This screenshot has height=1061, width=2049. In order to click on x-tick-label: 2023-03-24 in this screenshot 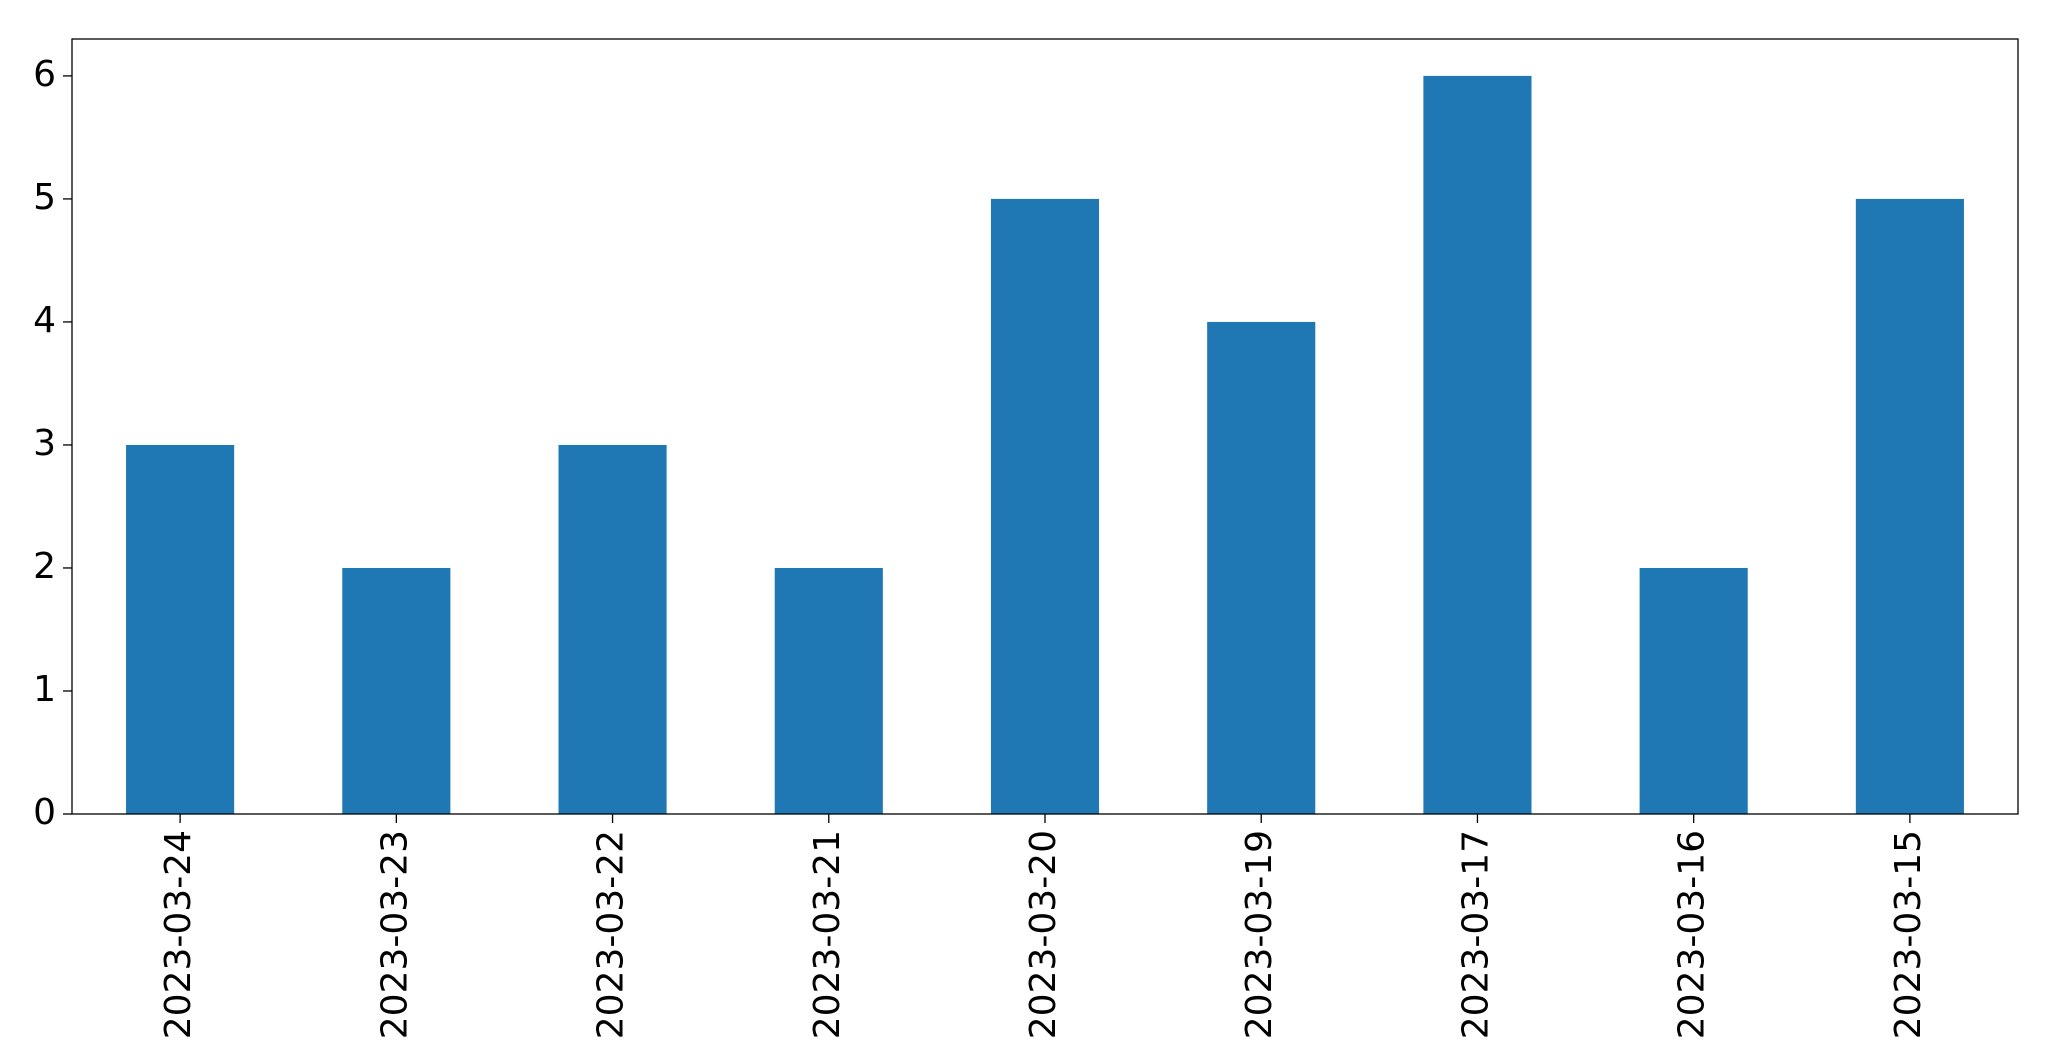, I will do `click(178, 934)`.